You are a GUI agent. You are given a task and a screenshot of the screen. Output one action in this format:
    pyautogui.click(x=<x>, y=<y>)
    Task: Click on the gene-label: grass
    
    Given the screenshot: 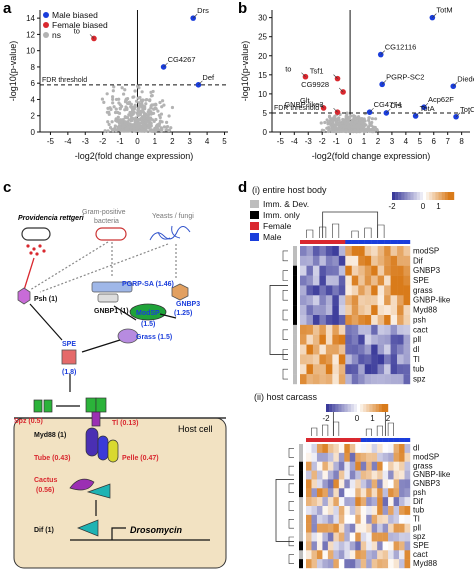 What is the action you would take?
    pyautogui.click(x=423, y=290)
    